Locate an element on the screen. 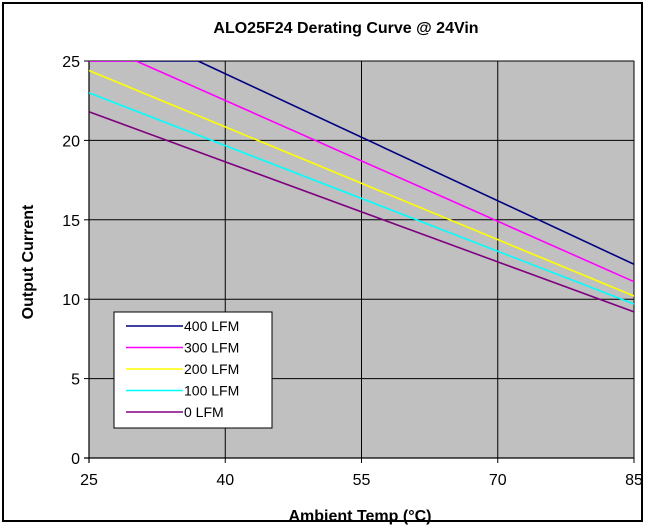  legend-label: 200 LFM is located at coordinates (211, 369).